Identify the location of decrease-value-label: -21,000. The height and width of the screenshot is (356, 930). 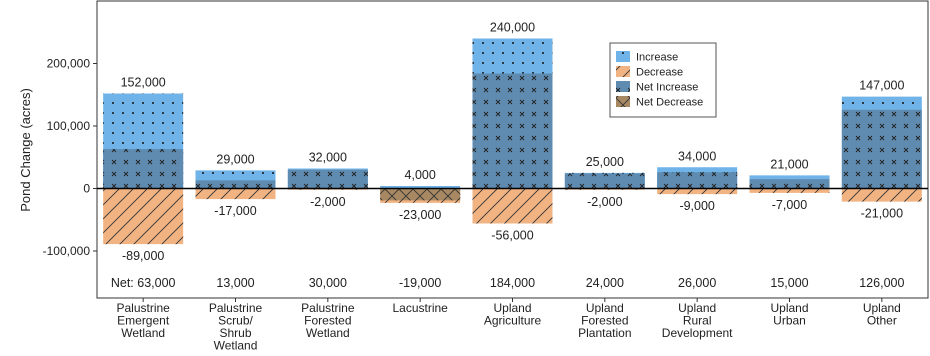
(882, 214).